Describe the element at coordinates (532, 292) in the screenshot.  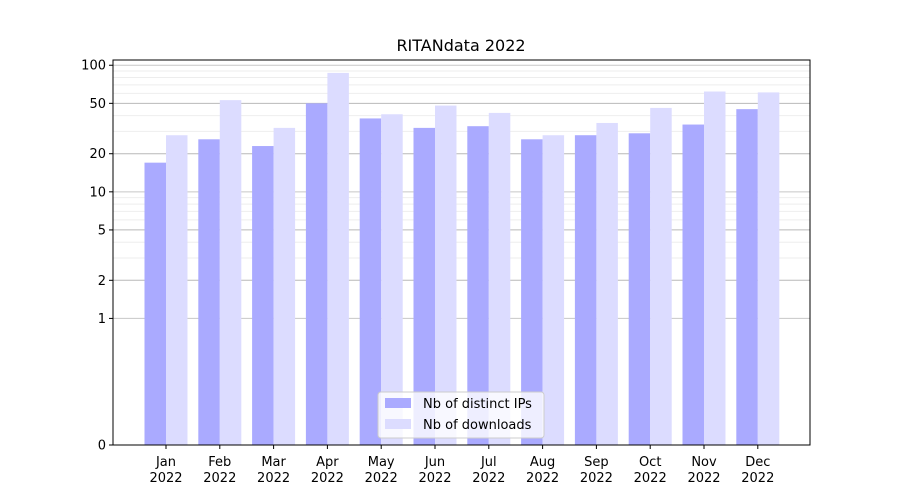
I see `bar-distinct-ips-aug` at that location.